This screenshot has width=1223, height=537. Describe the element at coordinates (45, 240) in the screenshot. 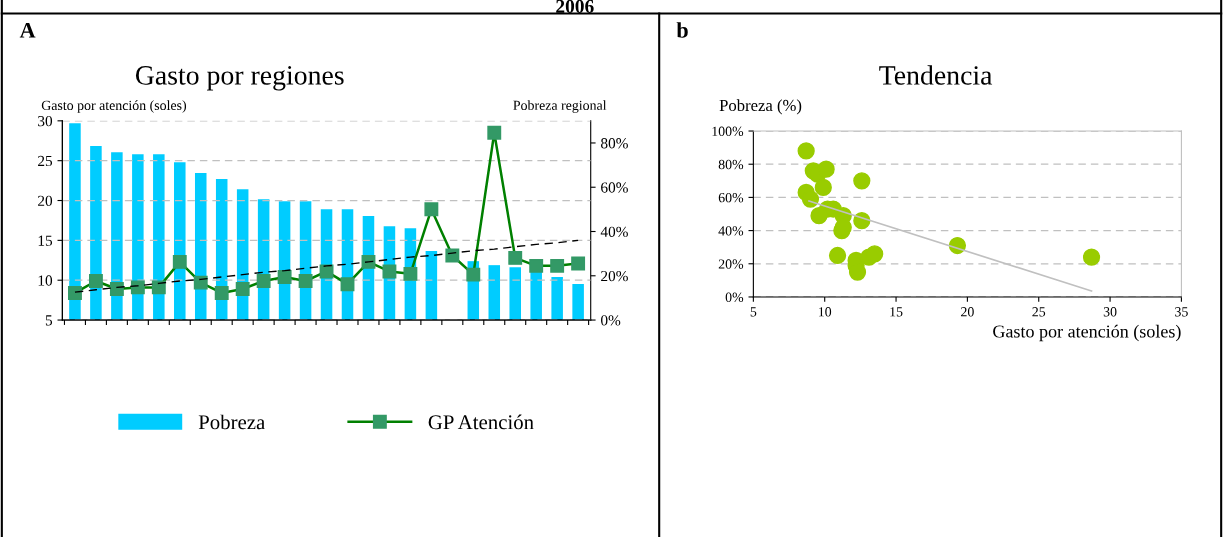

I see `y-tick-label: 15` at that location.